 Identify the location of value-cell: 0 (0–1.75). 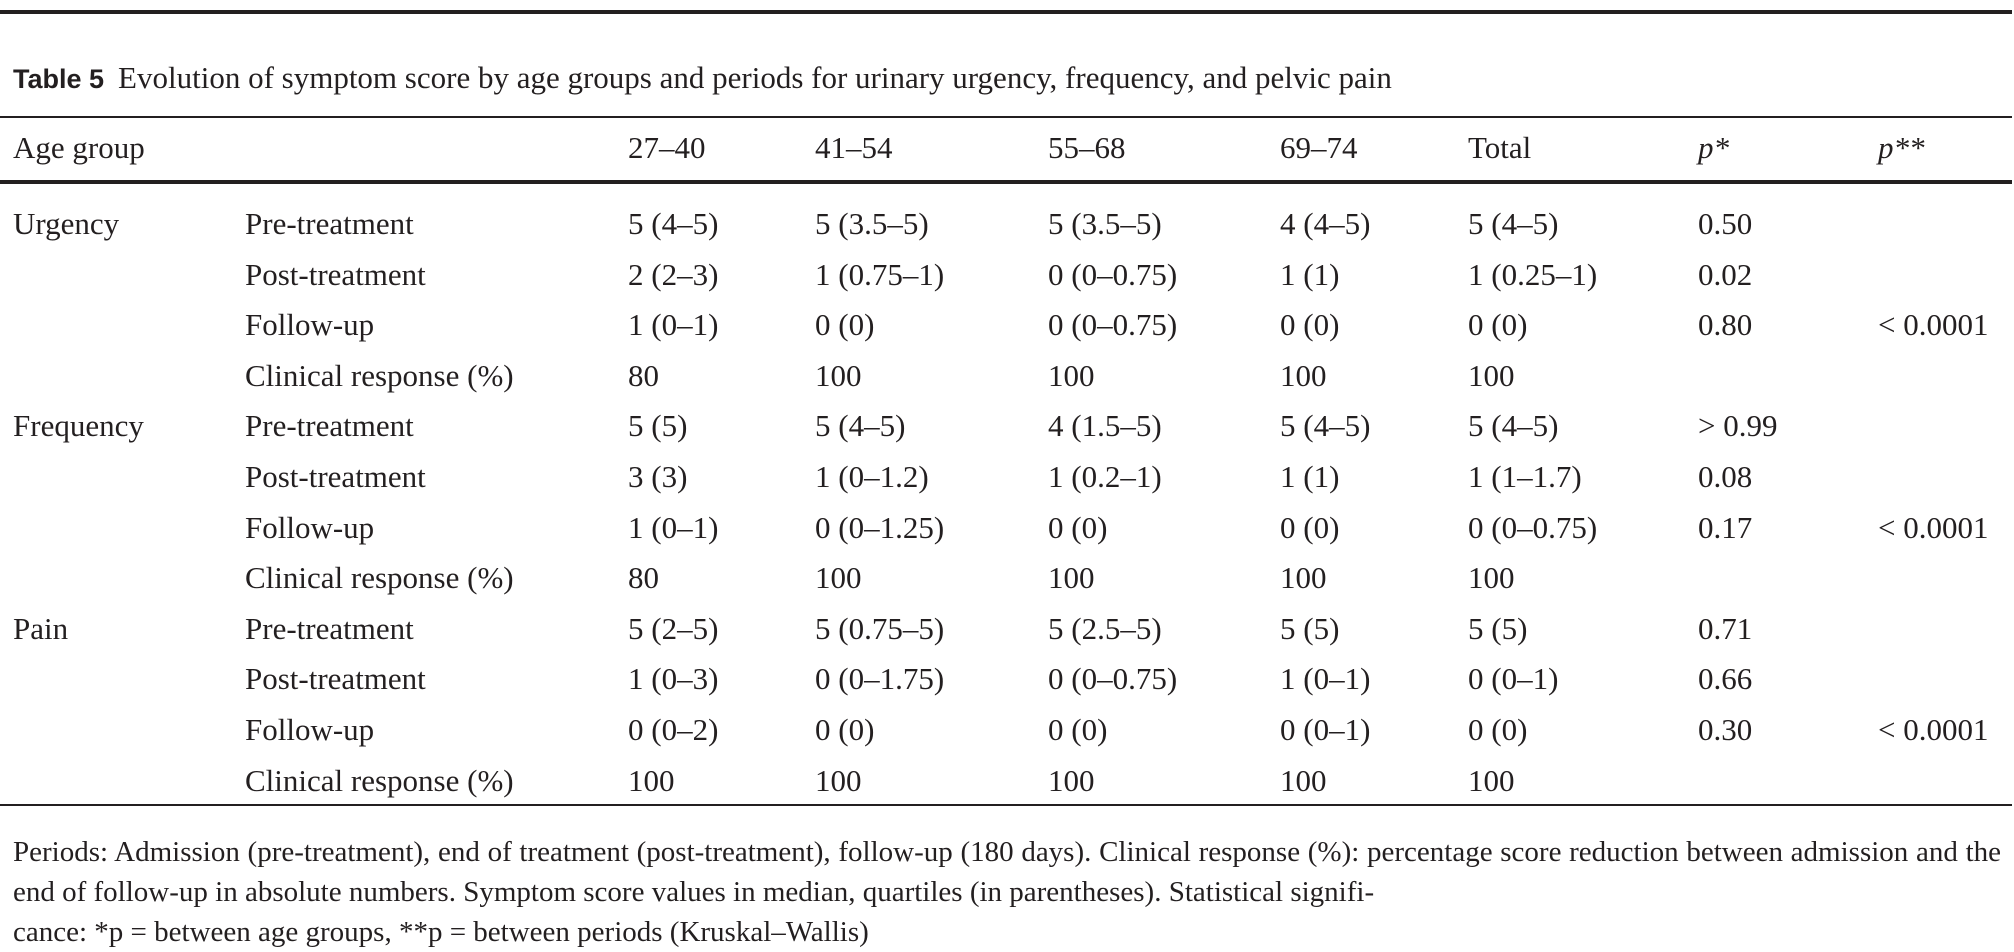
(880, 678).